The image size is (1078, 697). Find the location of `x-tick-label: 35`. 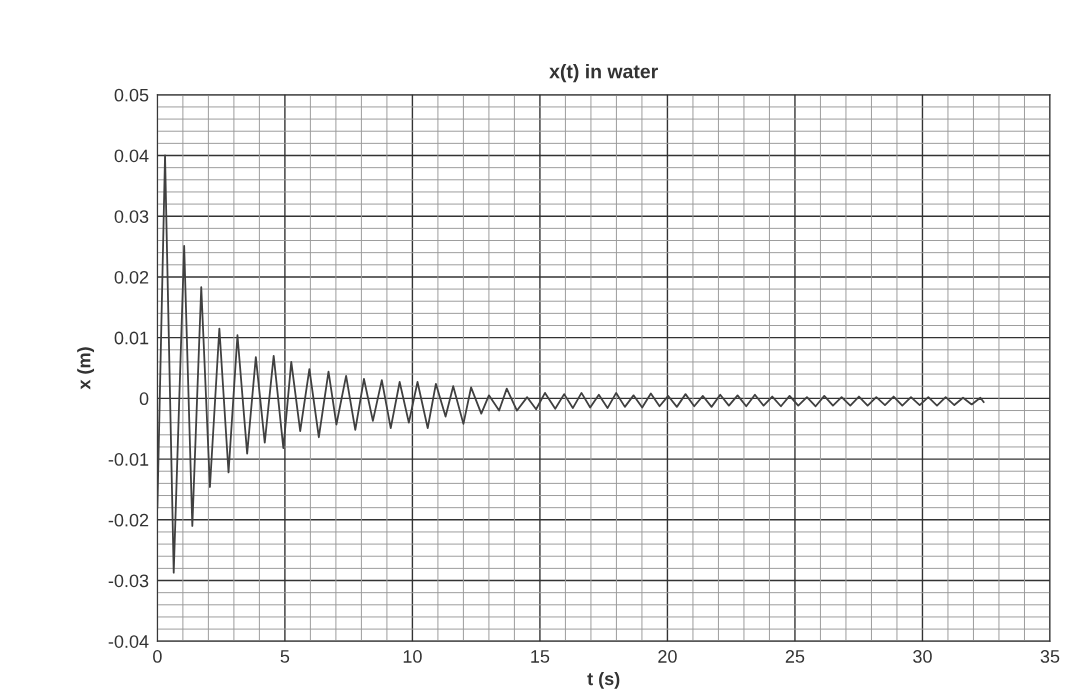

x-tick-label: 35 is located at coordinates (1050, 656).